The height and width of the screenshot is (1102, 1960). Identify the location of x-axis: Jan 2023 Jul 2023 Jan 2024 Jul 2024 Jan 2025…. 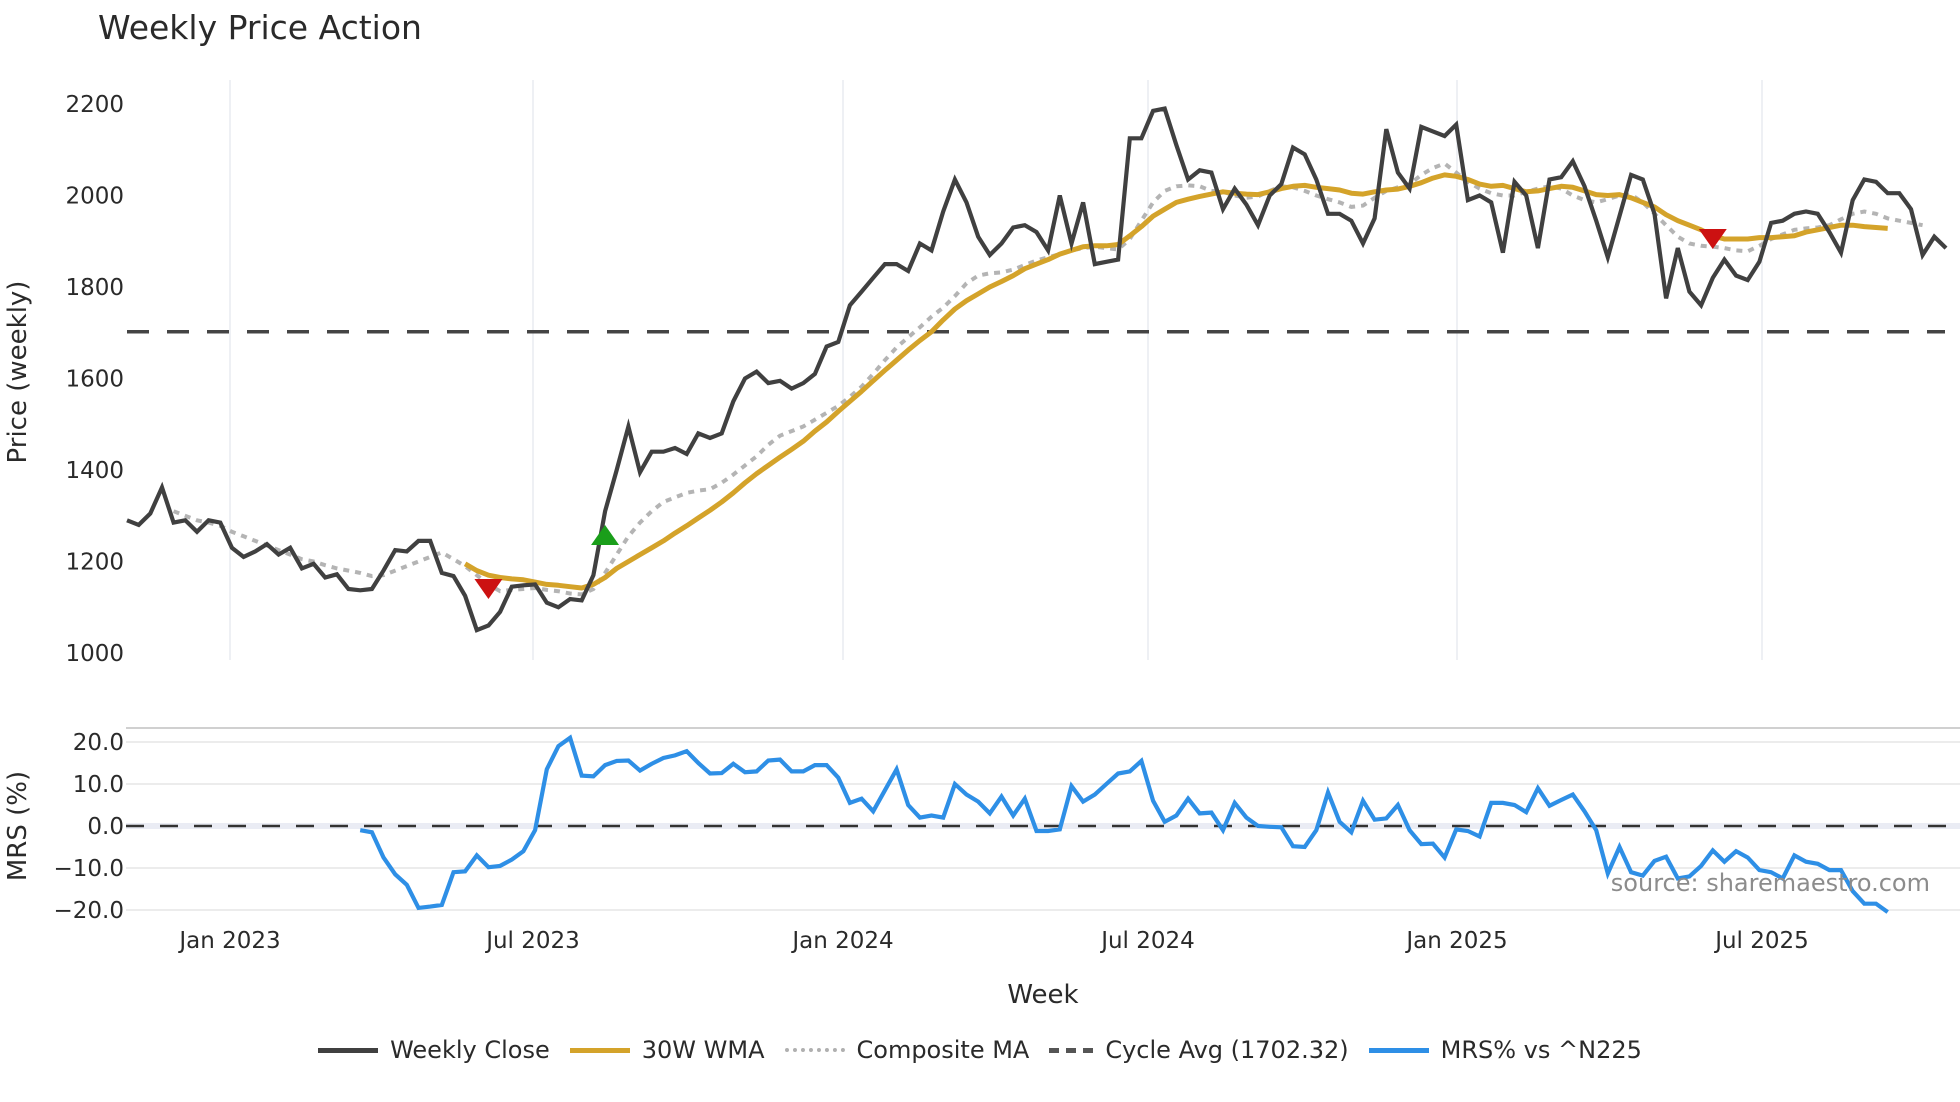
(992, 941).